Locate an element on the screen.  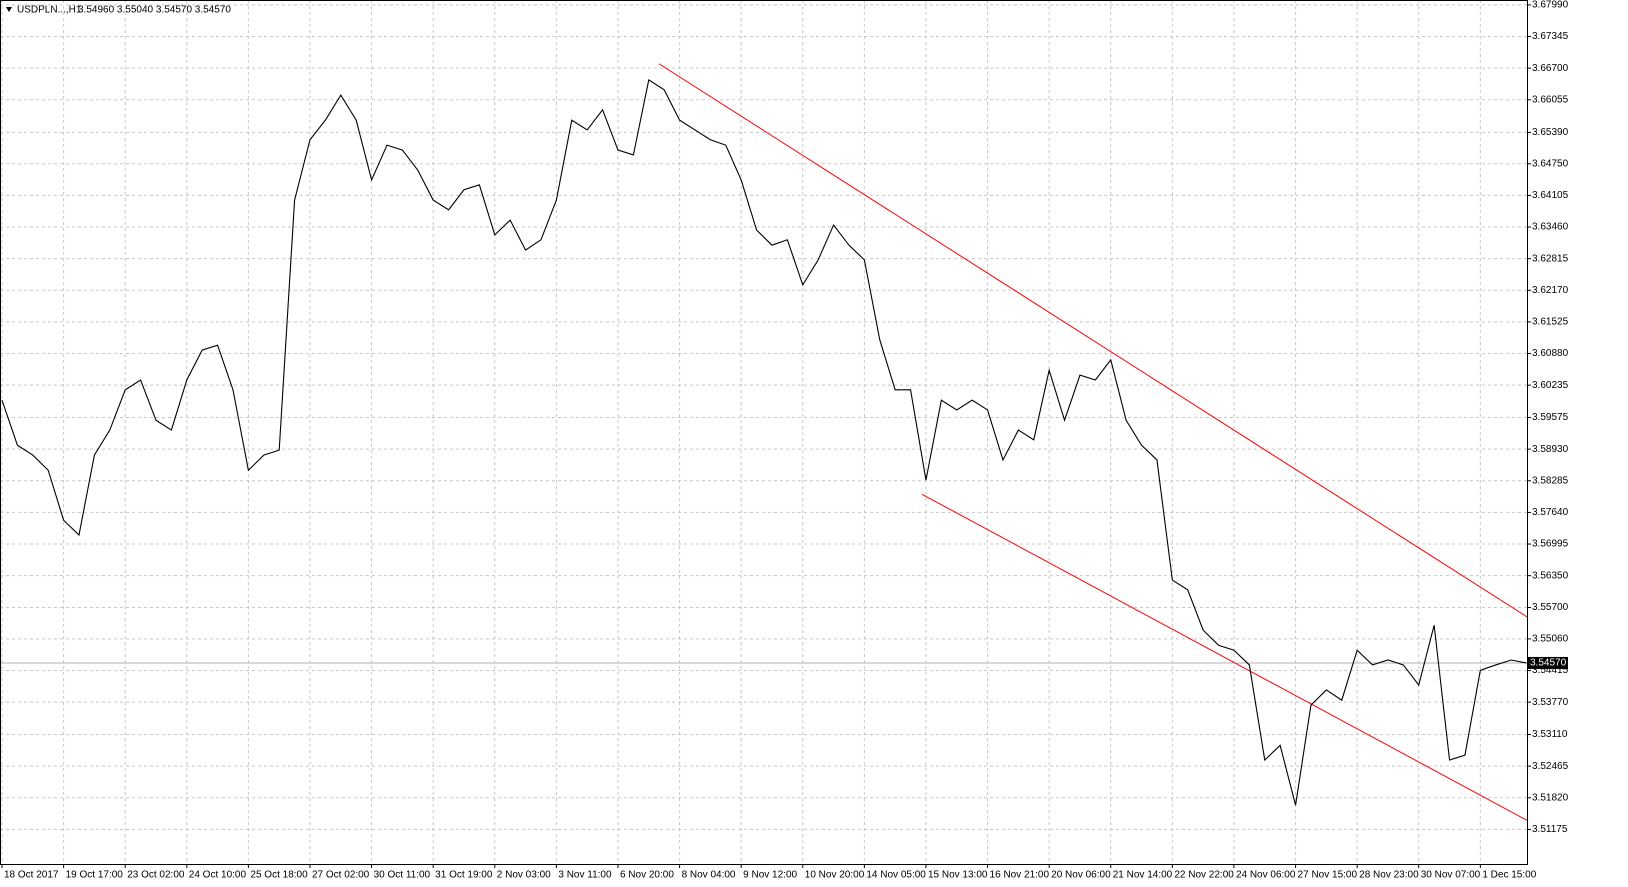
last-price-label: 3.54570 is located at coordinates (1548, 663).